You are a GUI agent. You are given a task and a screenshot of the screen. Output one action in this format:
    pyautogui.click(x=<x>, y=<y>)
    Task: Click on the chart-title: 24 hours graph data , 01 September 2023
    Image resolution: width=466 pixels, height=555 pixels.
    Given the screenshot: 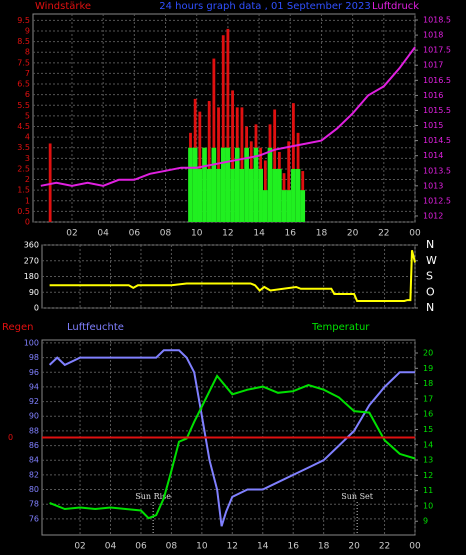 What is the action you would take?
    pyautogui.click(x=265, y=6)
    